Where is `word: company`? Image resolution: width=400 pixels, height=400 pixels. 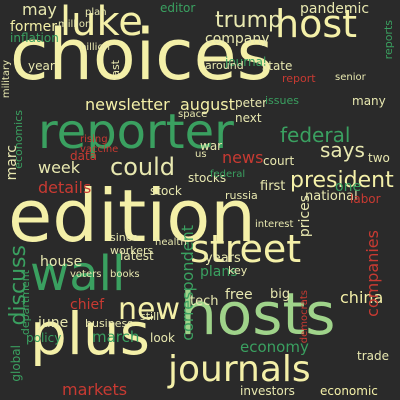
word: company is located at coordinates (237, 39).